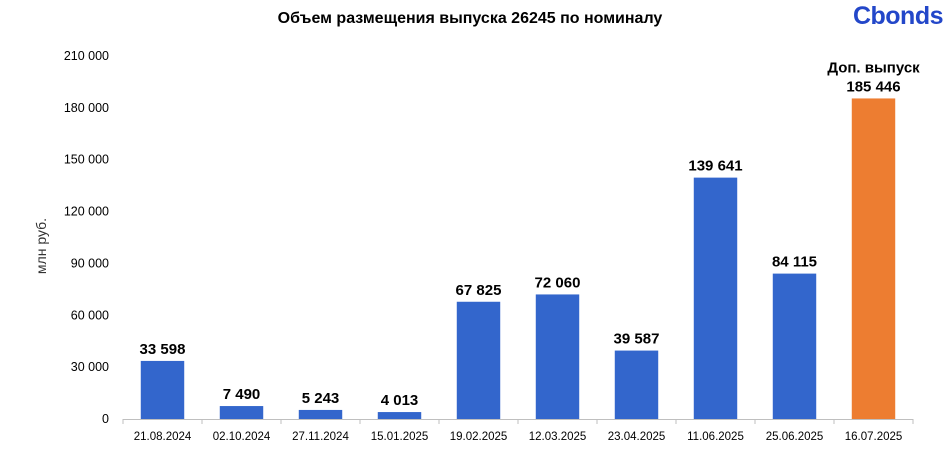 The width and height of the screenshot is (951, 453). Describe the element at coordinates (479, 437) in the screenshot. I see `x-tick-label: 19.02.2025` at that location.